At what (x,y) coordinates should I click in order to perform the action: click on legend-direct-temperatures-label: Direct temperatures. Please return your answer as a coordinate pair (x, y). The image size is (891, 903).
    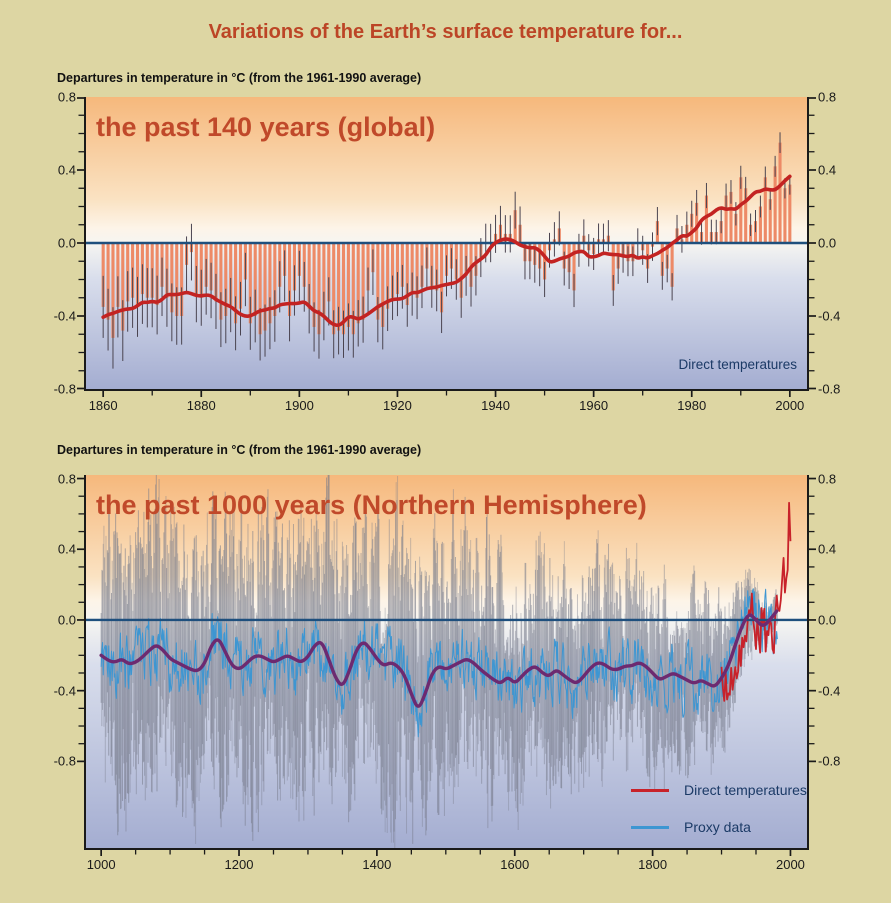
    Looking at the image, I should click on (745, 790).